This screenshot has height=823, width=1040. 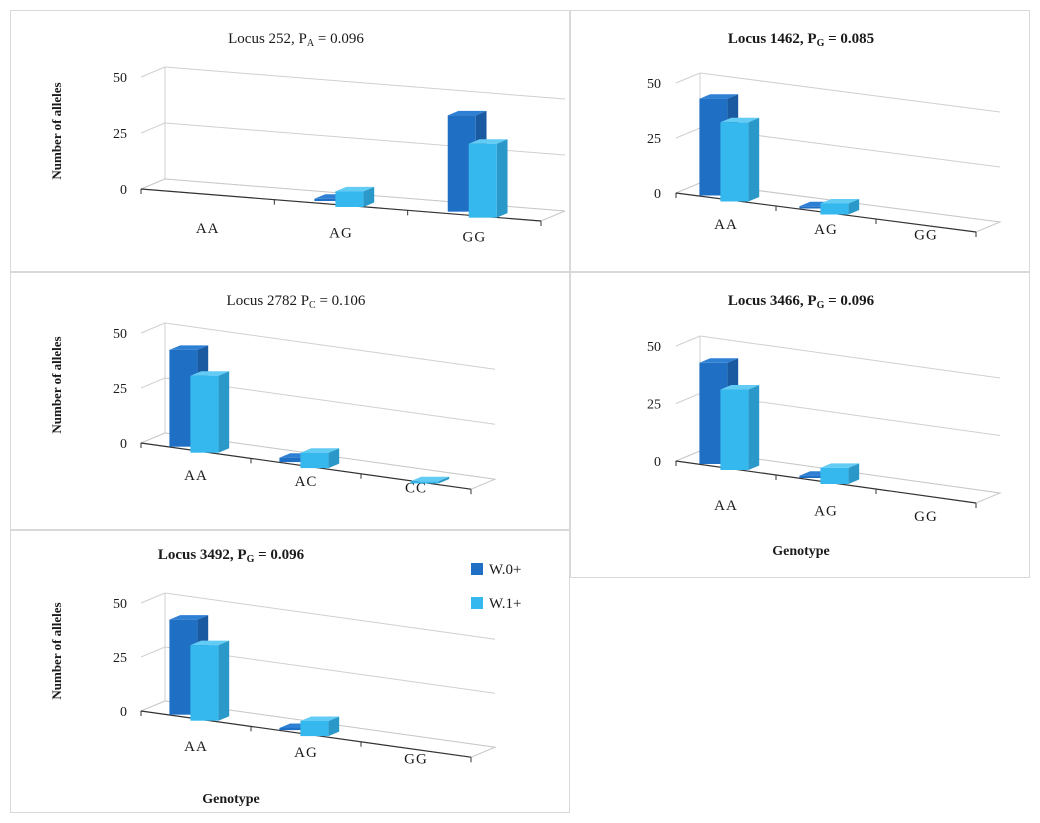 What do you see at coordinates (477, 569) in the screenshot?
I see `legend-swatch-w0` at bounding box center [477, 569].